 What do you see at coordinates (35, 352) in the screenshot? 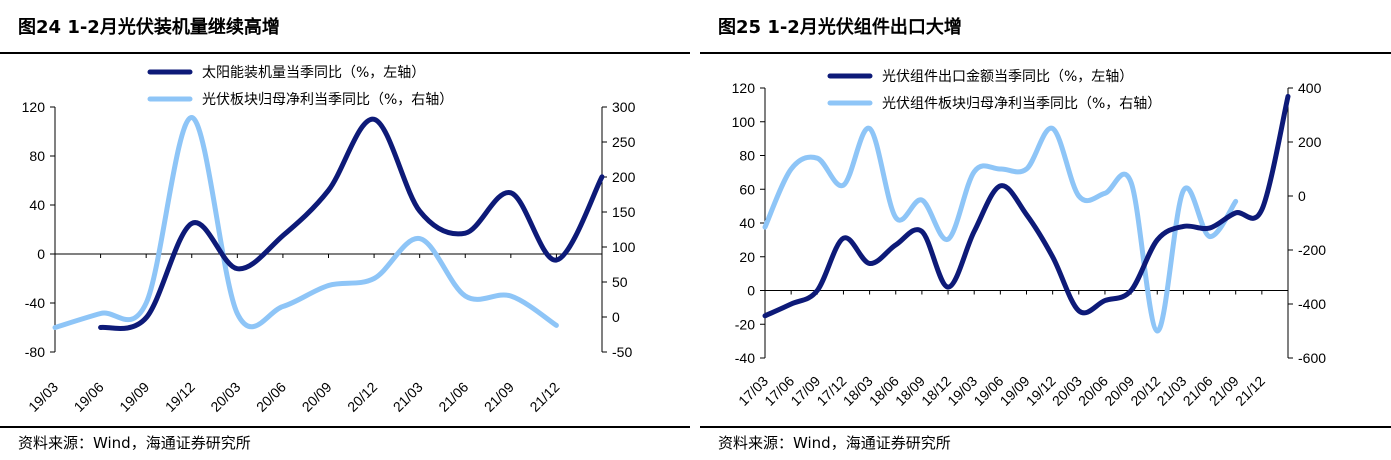
I see `left-y-tick-label: -80` at bounding box center [35, 352].